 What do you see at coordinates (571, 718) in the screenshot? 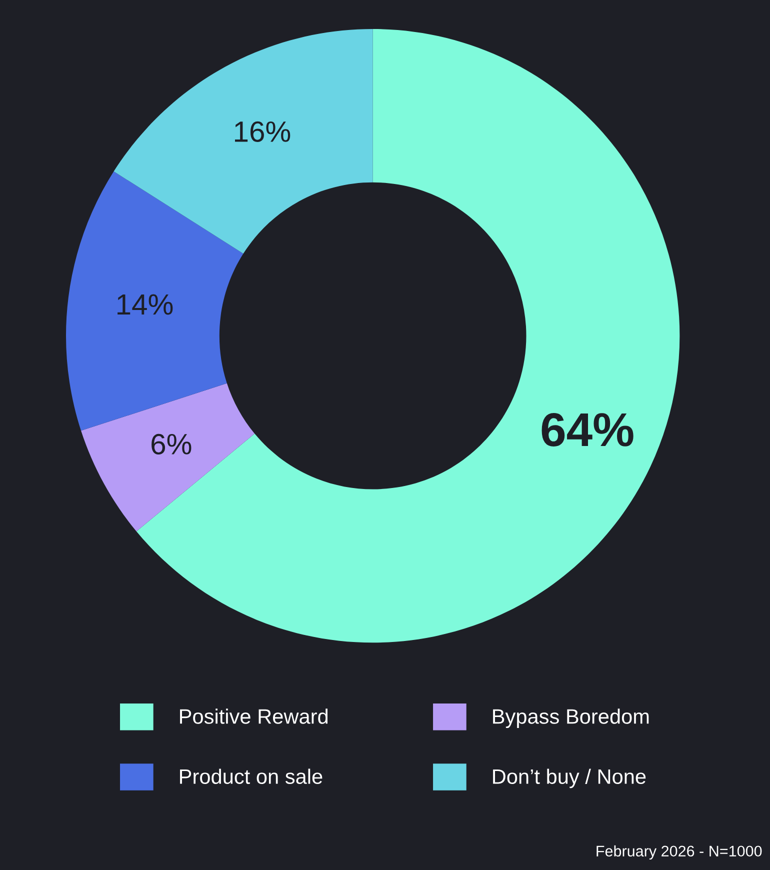
I see `legend-label: Bypass Boredom` at bounding box center [571, 718].